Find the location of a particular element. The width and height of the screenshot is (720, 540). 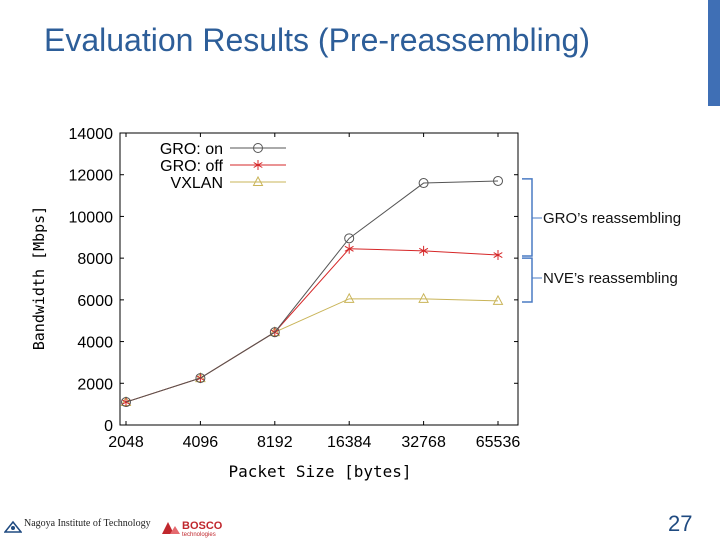

footer-brand-sub: technologies is located at coordinates (199, 535).